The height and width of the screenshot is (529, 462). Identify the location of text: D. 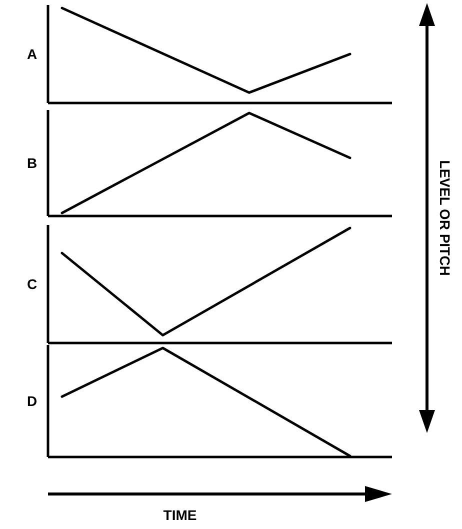
(32, 401).